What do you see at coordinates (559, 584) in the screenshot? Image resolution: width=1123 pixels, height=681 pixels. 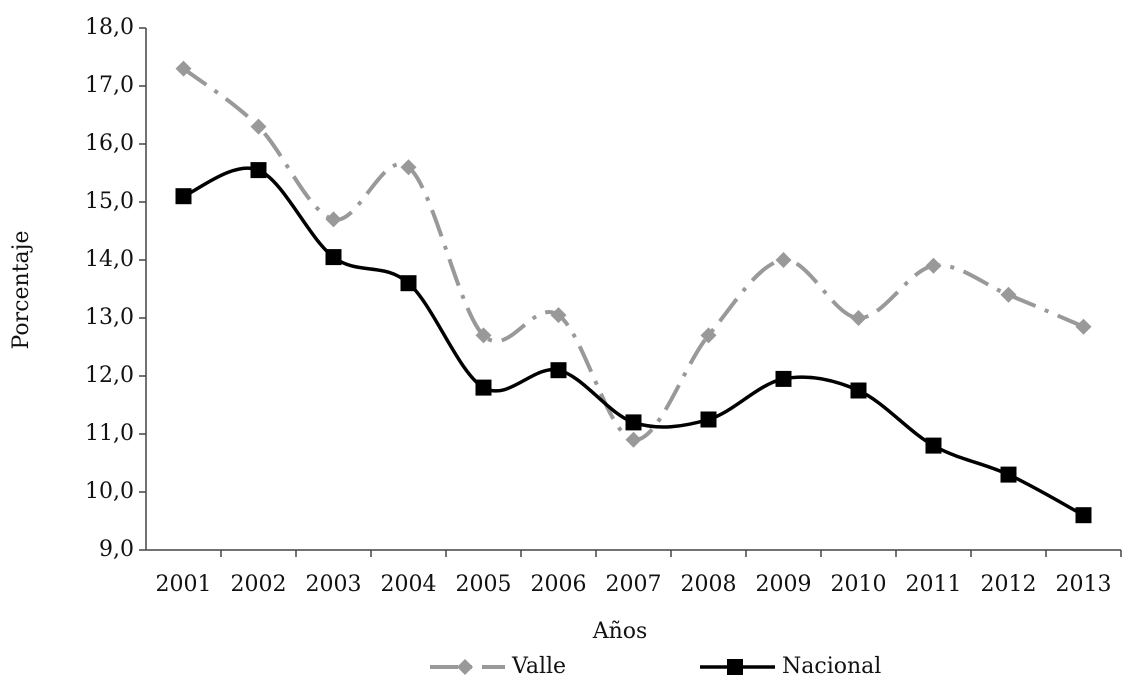 I see `x-tick-label: 2006` at bounding box center [559, 584].